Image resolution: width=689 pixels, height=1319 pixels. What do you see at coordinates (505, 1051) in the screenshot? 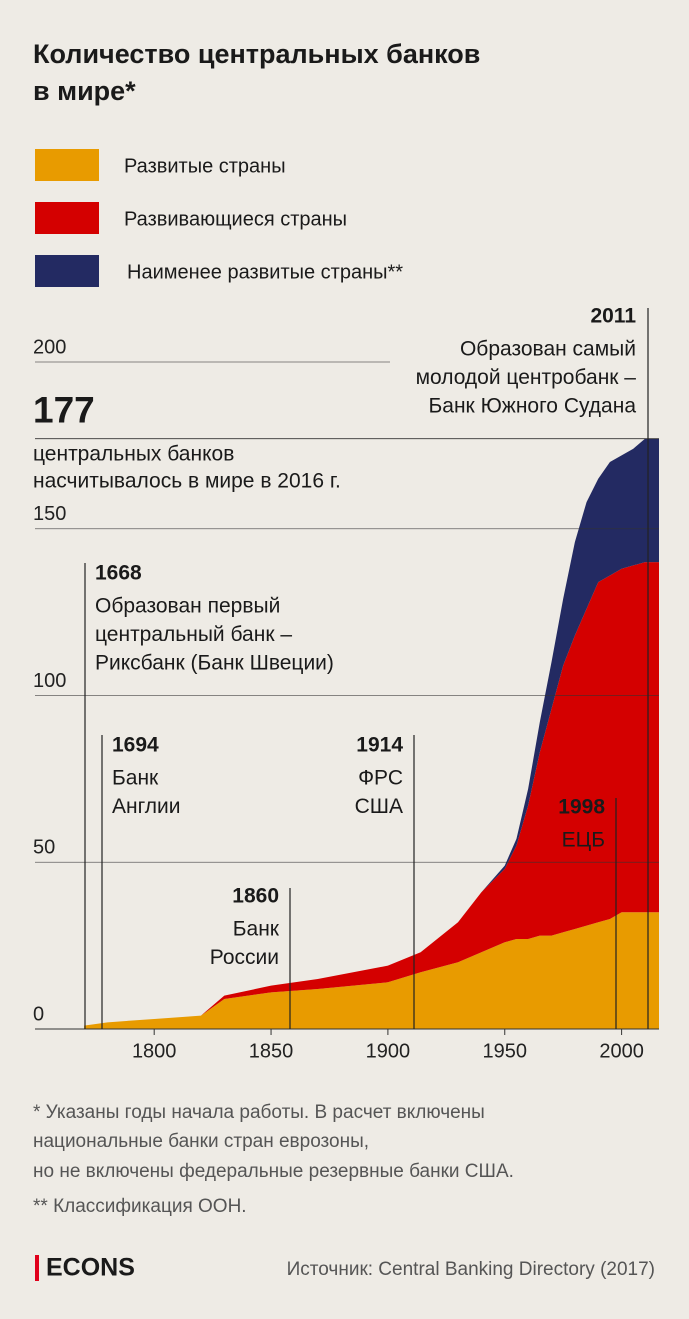
I see `x-tick-label: 1950` at bounding box center [505, 1051].